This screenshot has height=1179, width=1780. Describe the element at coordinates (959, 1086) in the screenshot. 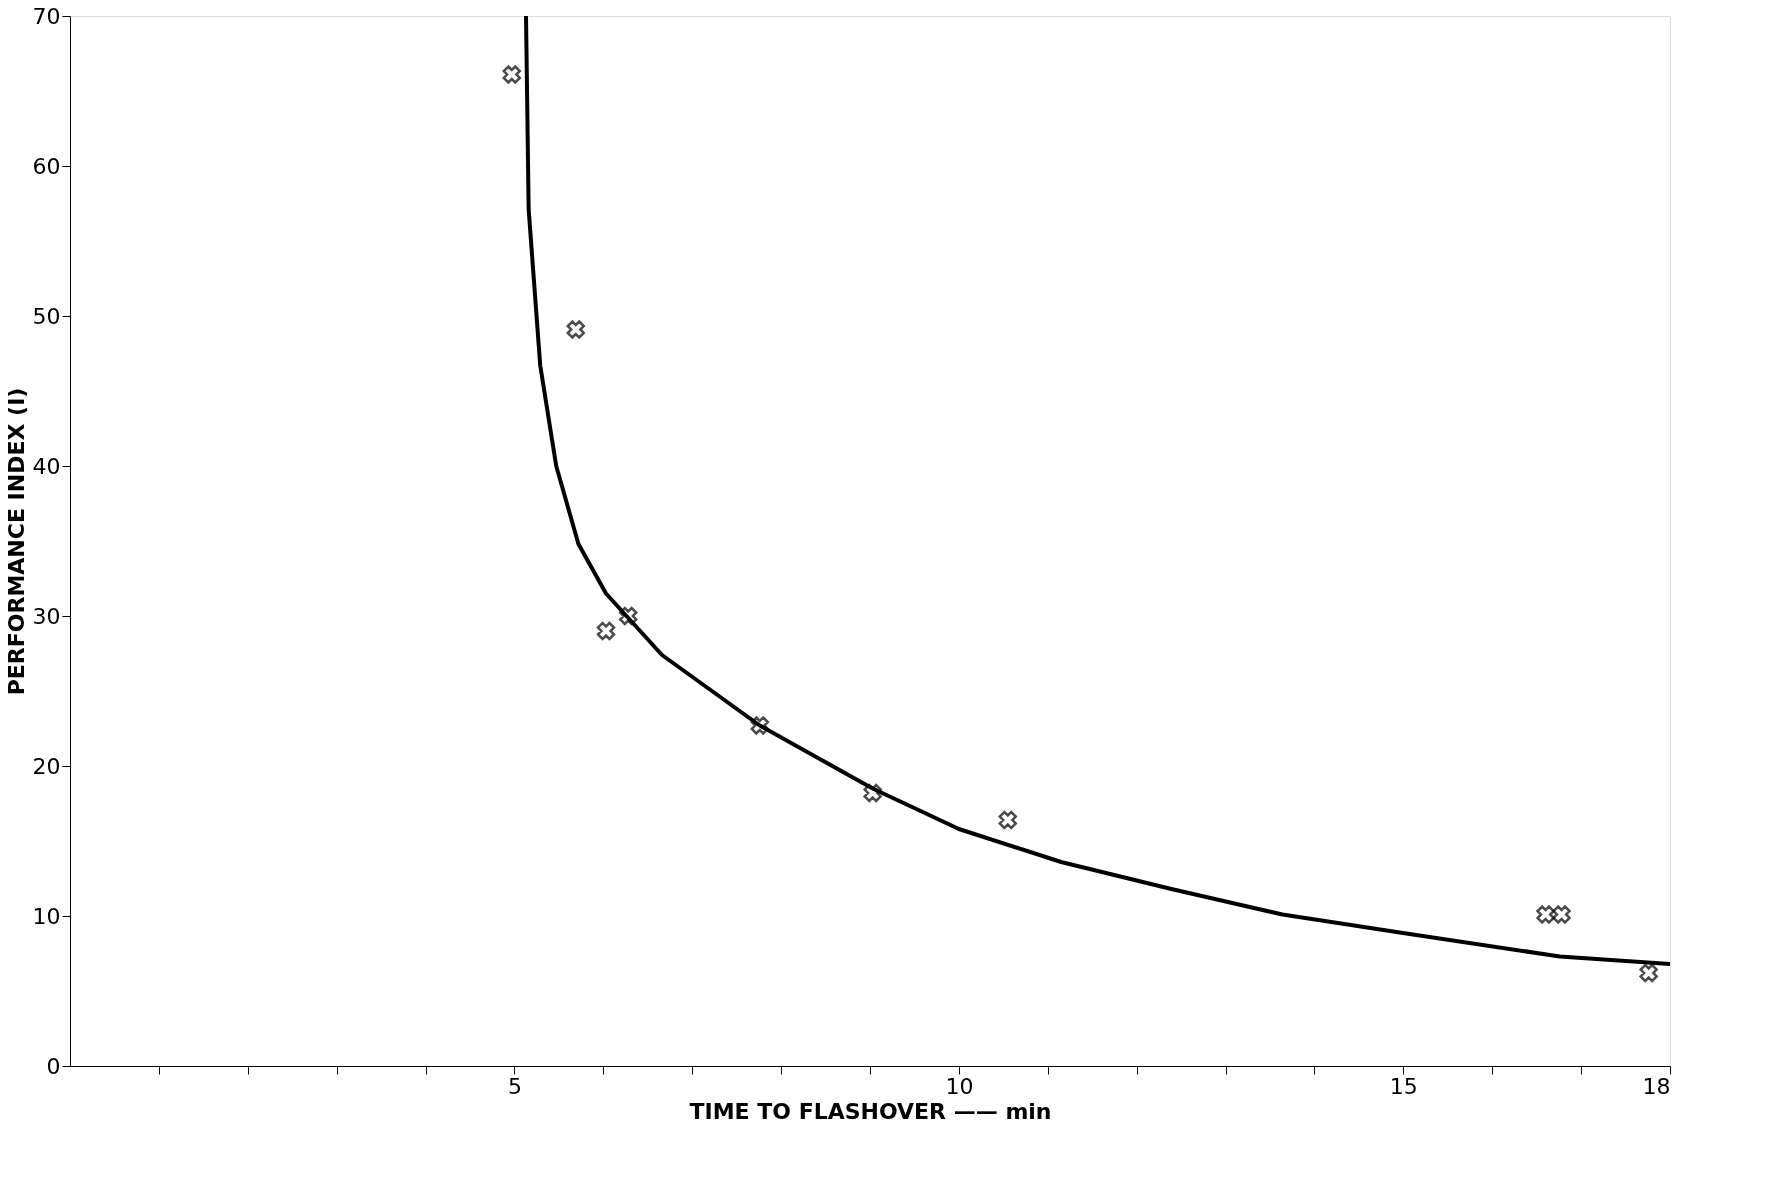

I see `x-tick-label: 10` at that location.